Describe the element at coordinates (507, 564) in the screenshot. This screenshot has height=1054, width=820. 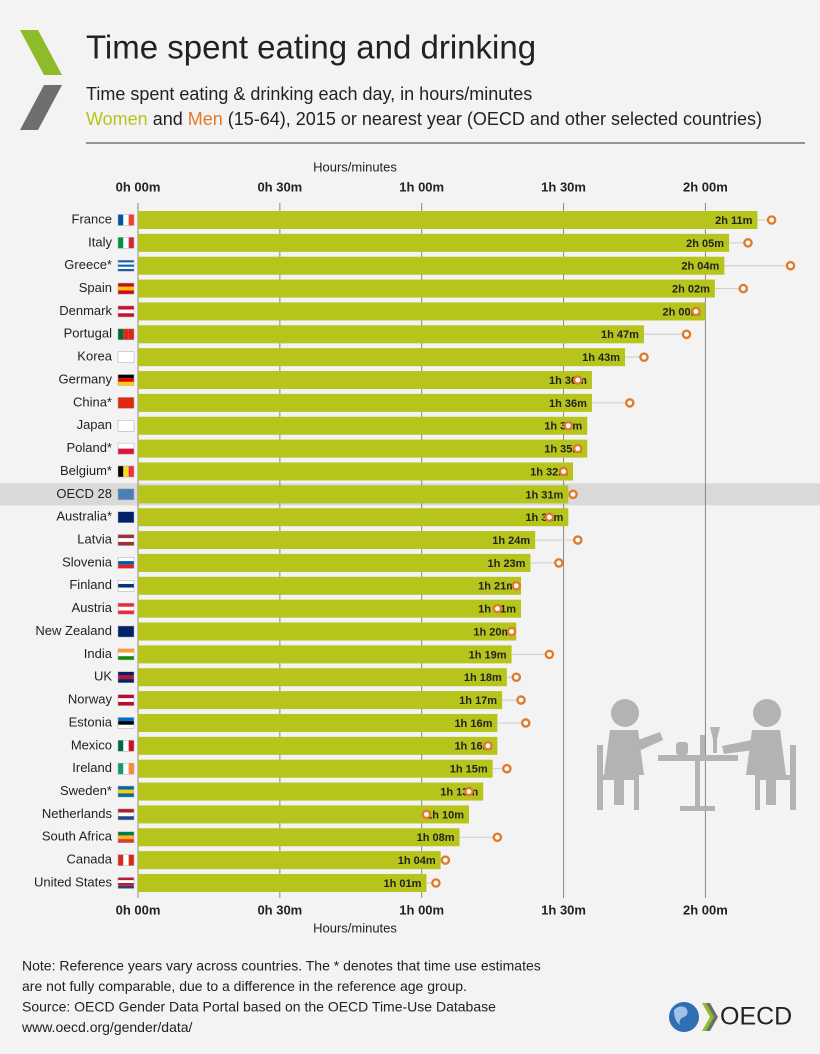
I see `bar-value-label: 1h 23m` at that location.